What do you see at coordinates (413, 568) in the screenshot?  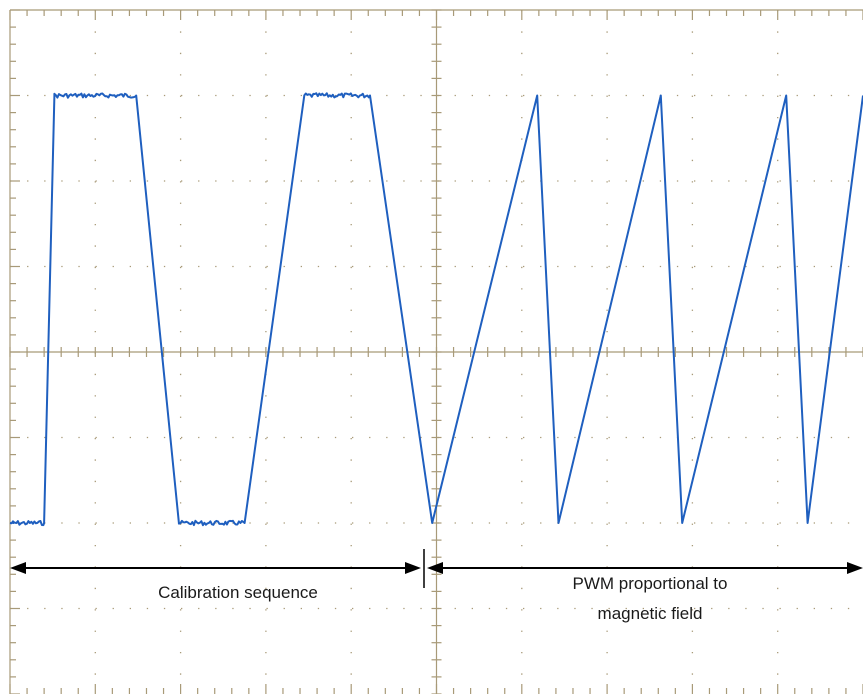 I see `calibration-arrow-right-head` at bounding box center [413, 568].